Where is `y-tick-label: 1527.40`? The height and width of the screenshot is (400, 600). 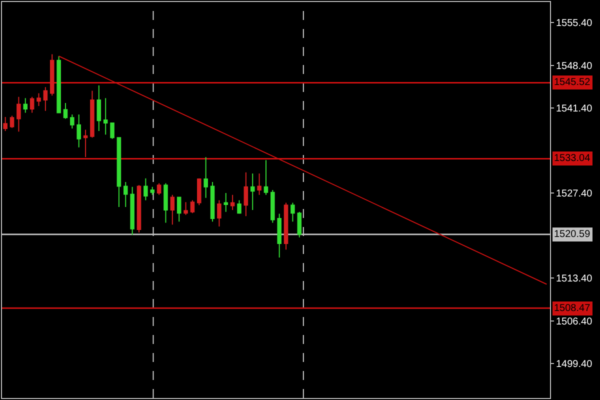
y-tick-label: 1527.40 is located at coordinates (574, 194).